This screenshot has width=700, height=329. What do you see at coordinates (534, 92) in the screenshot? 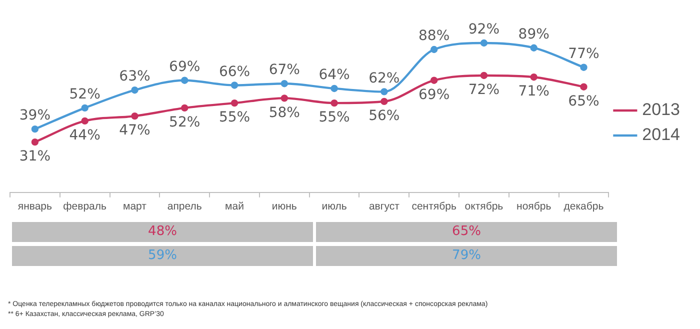
I see `data-label: 71%` at bounding box center [534, 92].